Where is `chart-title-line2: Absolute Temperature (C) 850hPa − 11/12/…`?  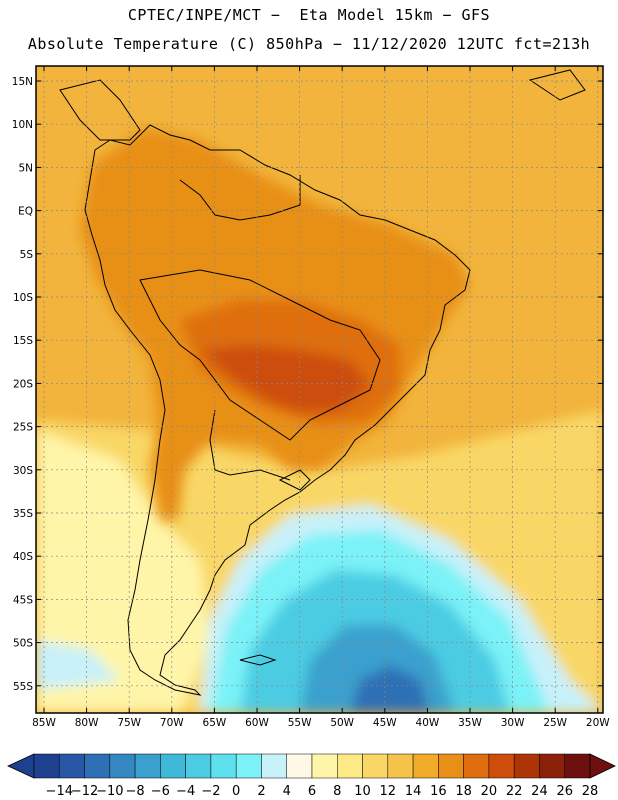
chart-title-line2: Absolute Temperature (C) 850hPa − 11/12/… is located at coordinates (309, 44).